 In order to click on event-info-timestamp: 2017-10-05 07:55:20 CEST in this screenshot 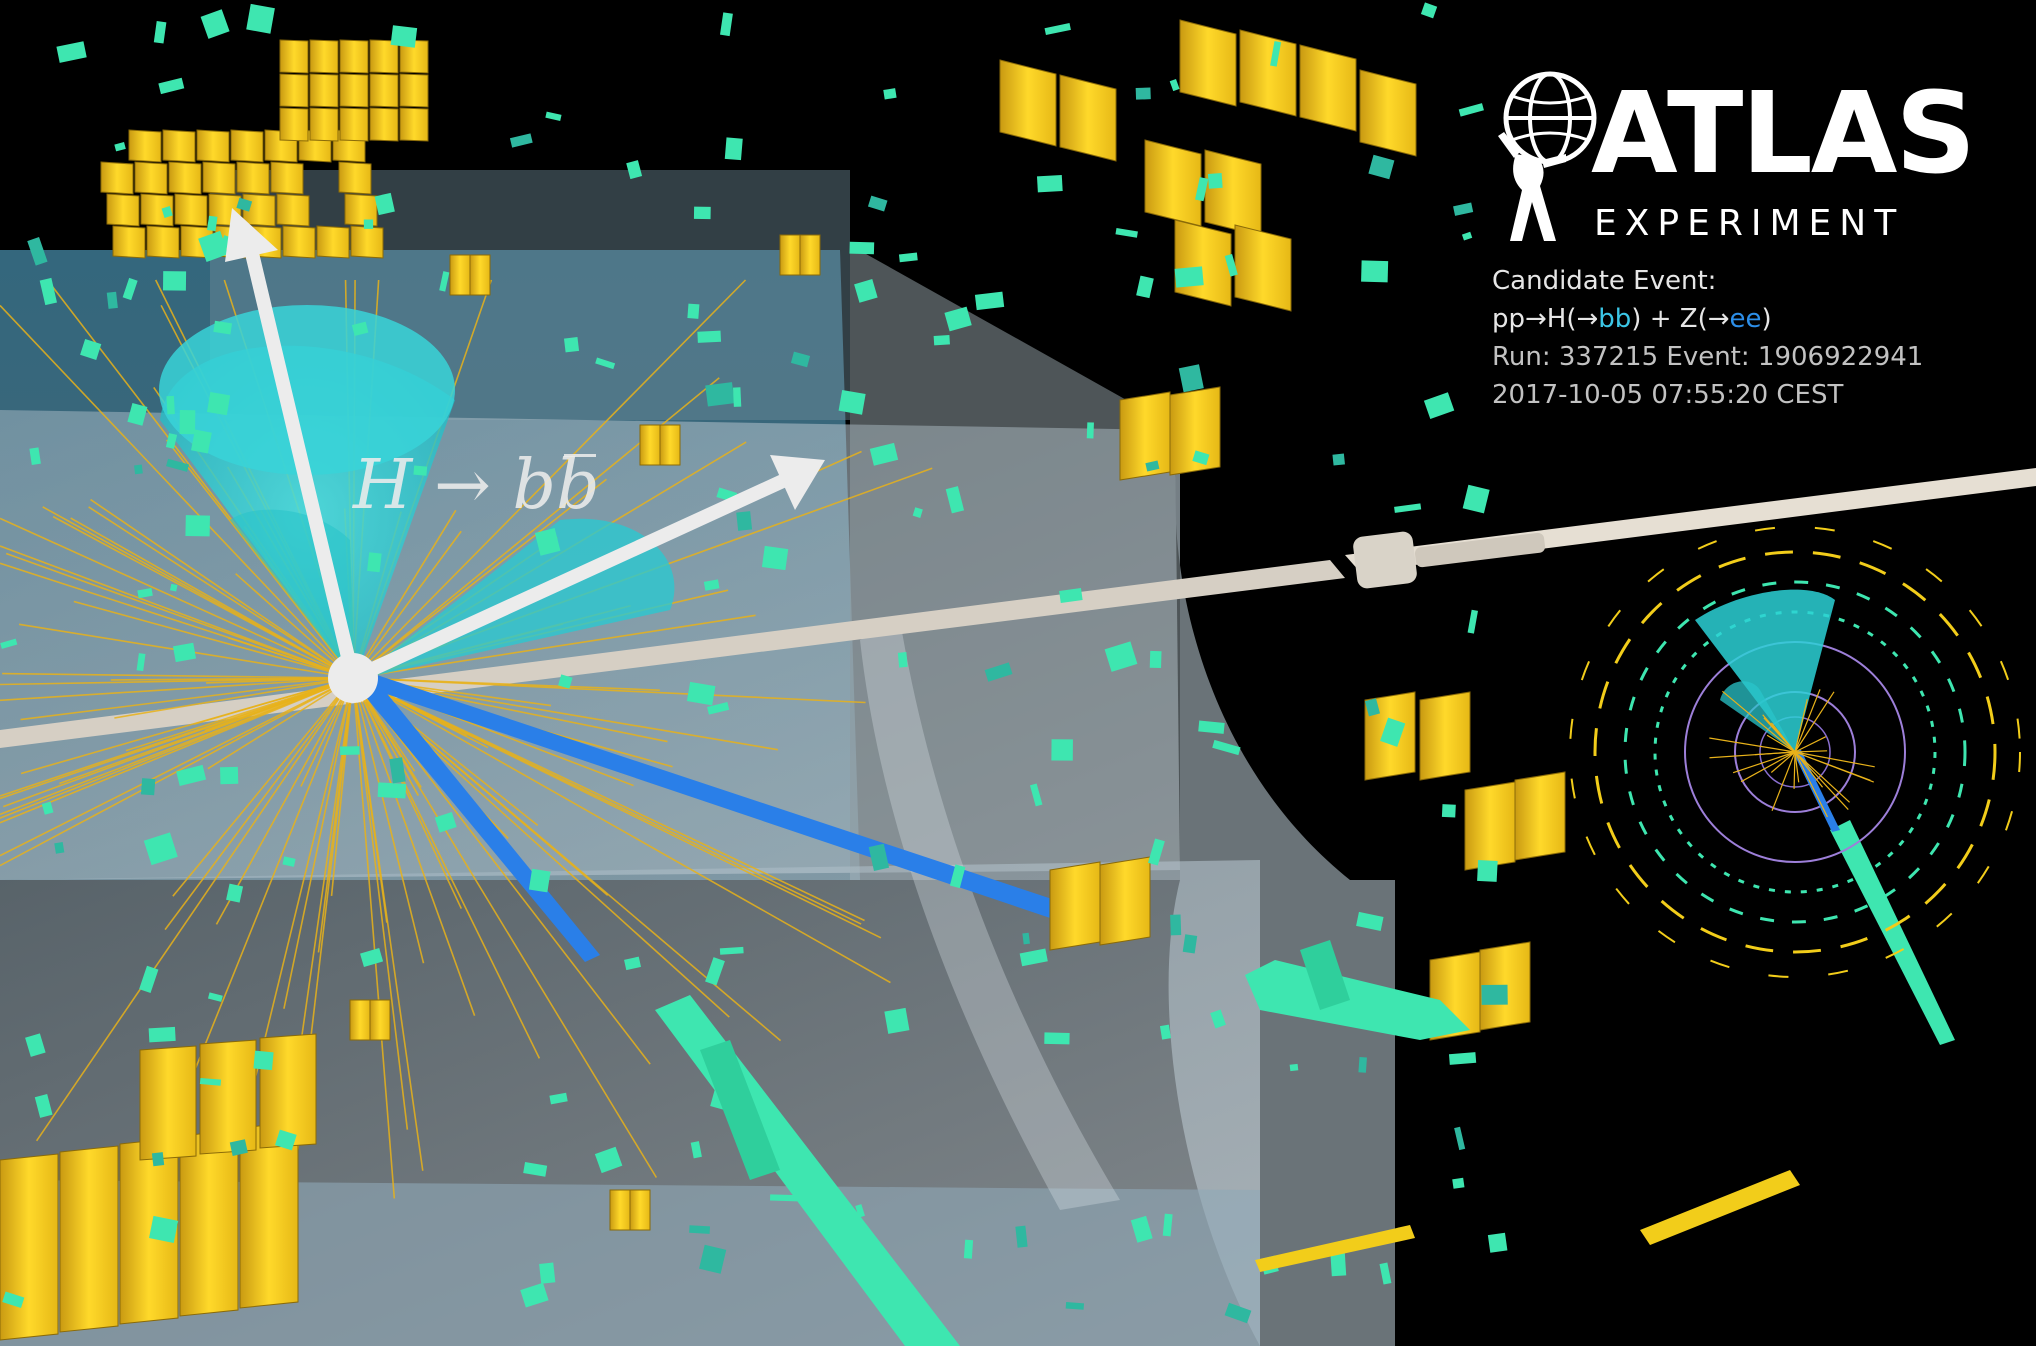, I will do `click(1668, 395)`.